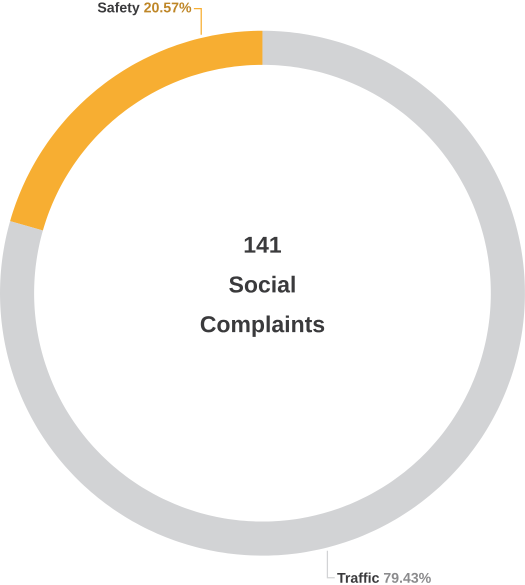 The height and width of the screenshot is (585, 525). What do you see at coordinates (358, 577) in the screenshot?
I see `slice-label: Traffic` at bounding box center [358, 577].